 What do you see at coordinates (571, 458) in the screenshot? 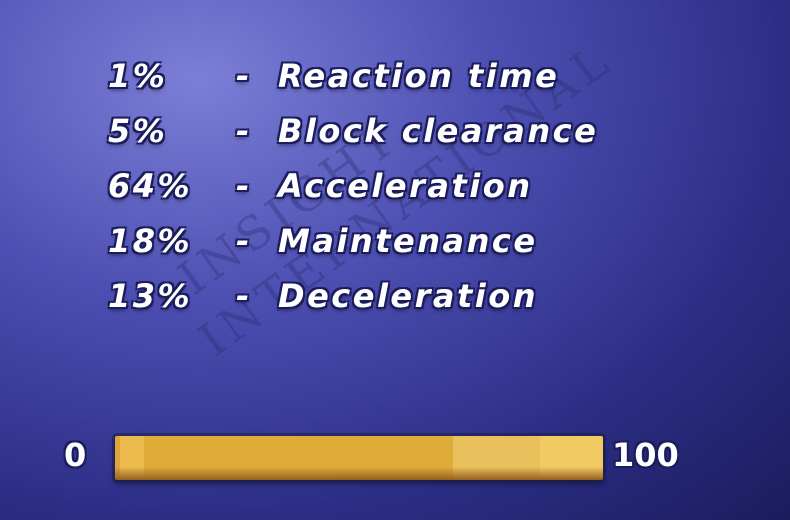
I see `bar-segment-deceleration` at bounding box center [571, 458].